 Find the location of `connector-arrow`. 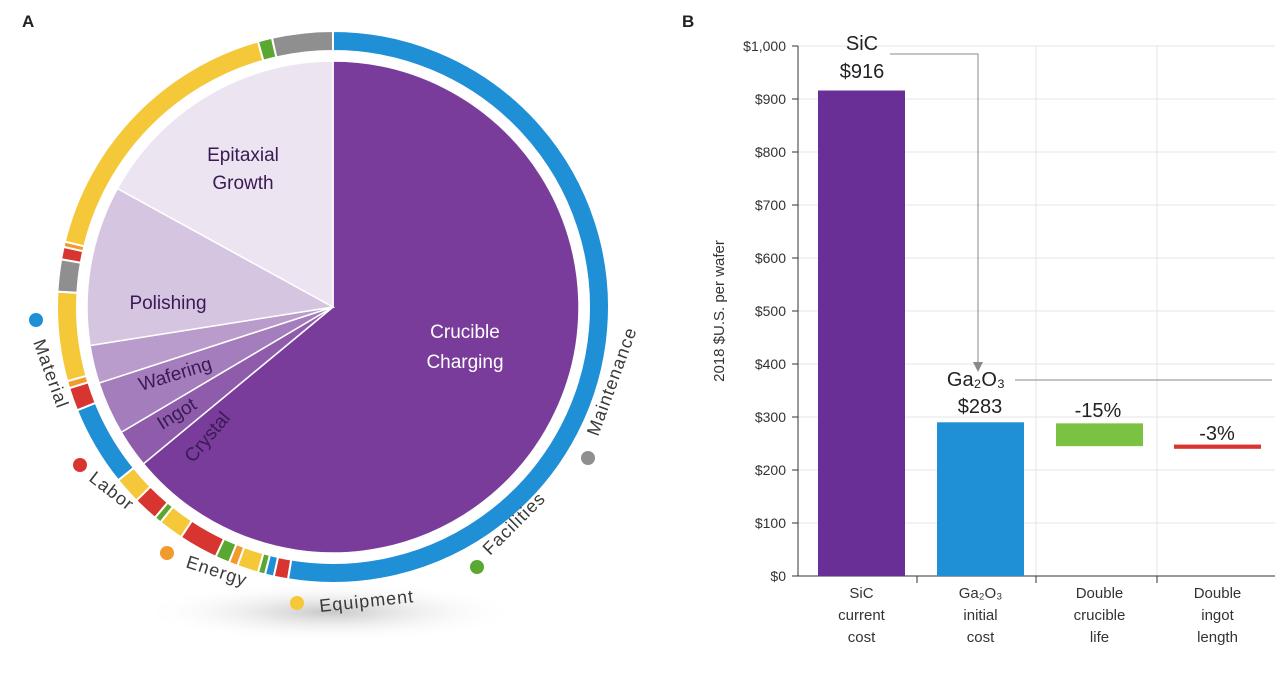

connector-arrow is located at coordinates (934, 210).